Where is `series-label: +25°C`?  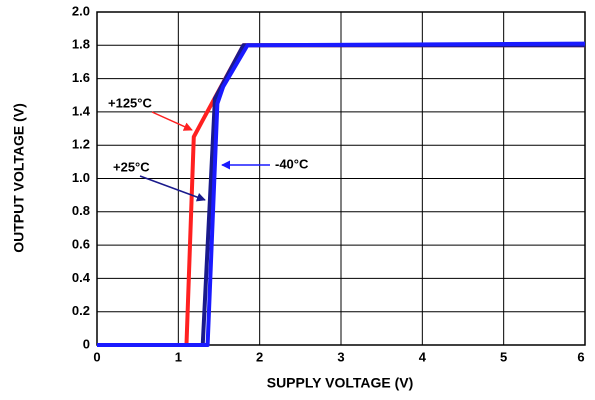 series-label: +25°C is located at coordinates (131, 166).